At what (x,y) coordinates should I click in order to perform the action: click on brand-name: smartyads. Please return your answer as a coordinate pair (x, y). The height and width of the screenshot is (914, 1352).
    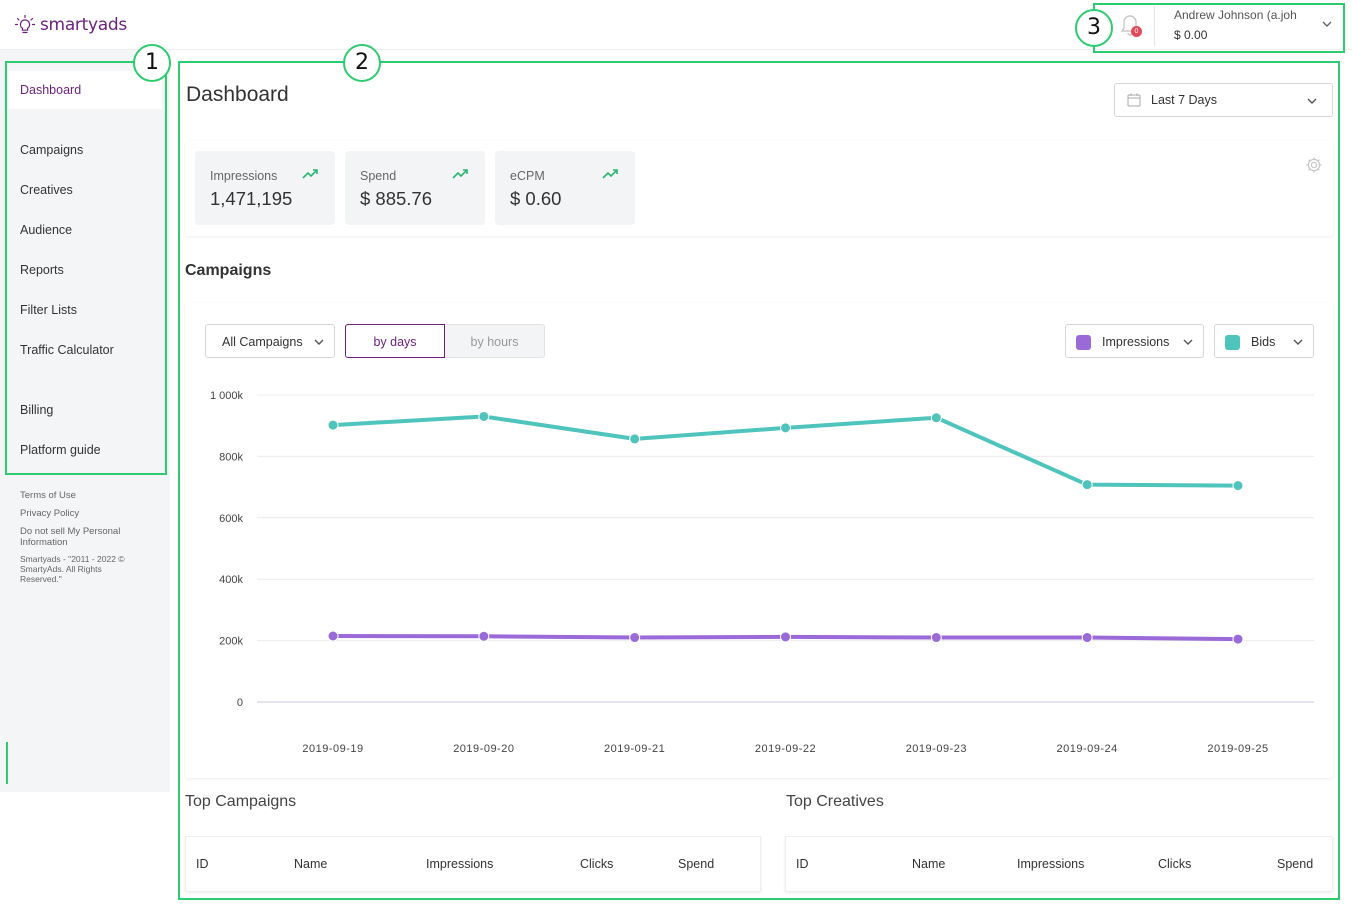
    Looking at the image, I should click on (83, 25).